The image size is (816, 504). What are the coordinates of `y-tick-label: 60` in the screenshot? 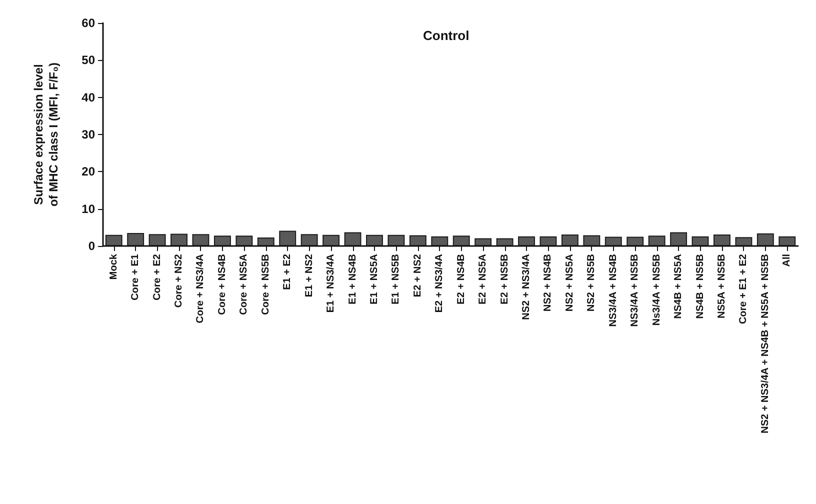 It's located at (89, 23).